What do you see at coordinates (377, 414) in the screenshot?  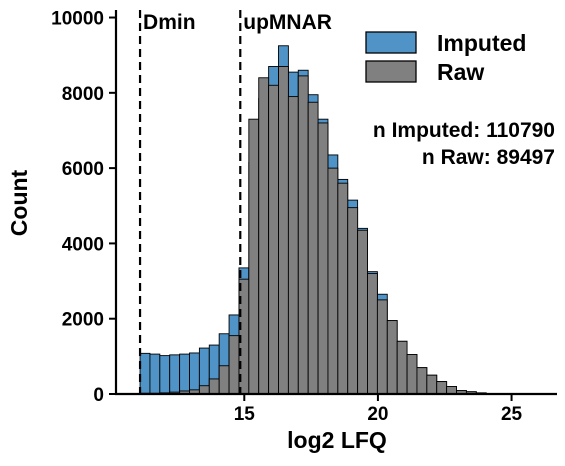 I see `x-tick-label: 20` at bounding box center [377, 414].